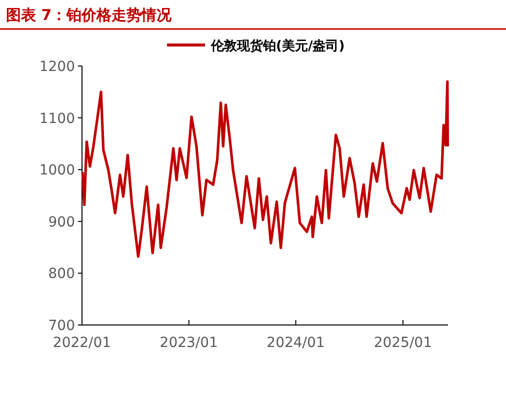  What do you see at coordinates (57, 67) in the screenshot?
I see `y-tick-label: 1200` at bounding box center [57, 67].